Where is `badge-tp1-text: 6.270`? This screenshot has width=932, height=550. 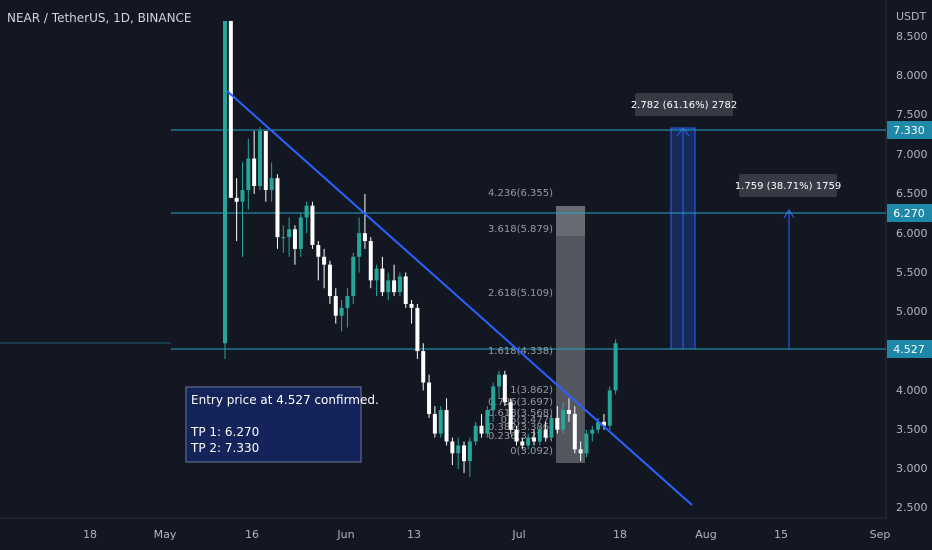
badge-tp1-text: 6.270 is located at coordinates (909, 213).